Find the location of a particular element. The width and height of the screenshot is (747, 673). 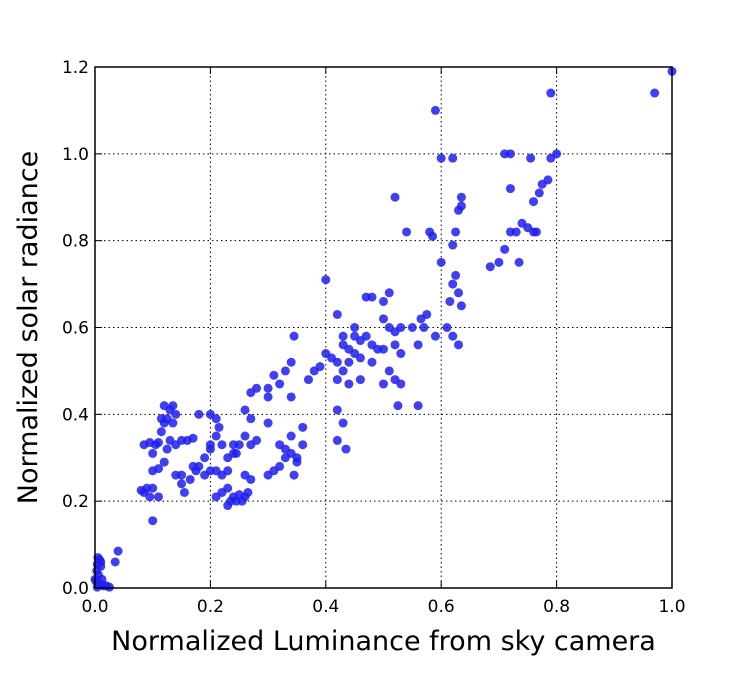

x-axis-label: Normalized Luminance from sky camera is located at coordinates (383, 641).